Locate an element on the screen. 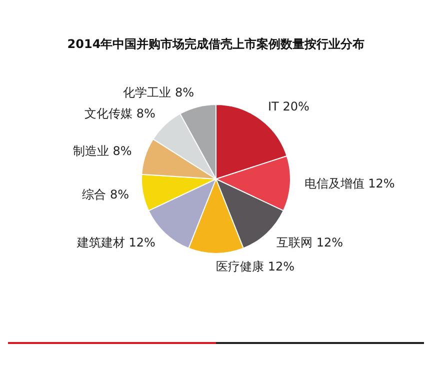  slice-label: 建筑建材 12% is located at coordinates (116, 243).